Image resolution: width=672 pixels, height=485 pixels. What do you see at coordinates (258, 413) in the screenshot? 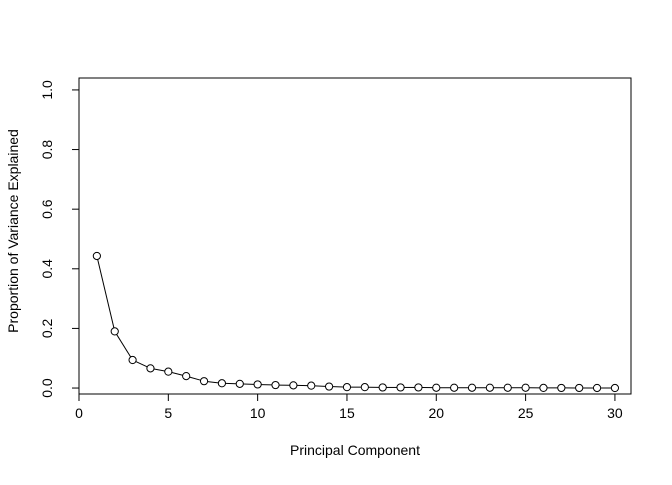
I see `x-tick-label: 10` at bounding box center [258, 413].